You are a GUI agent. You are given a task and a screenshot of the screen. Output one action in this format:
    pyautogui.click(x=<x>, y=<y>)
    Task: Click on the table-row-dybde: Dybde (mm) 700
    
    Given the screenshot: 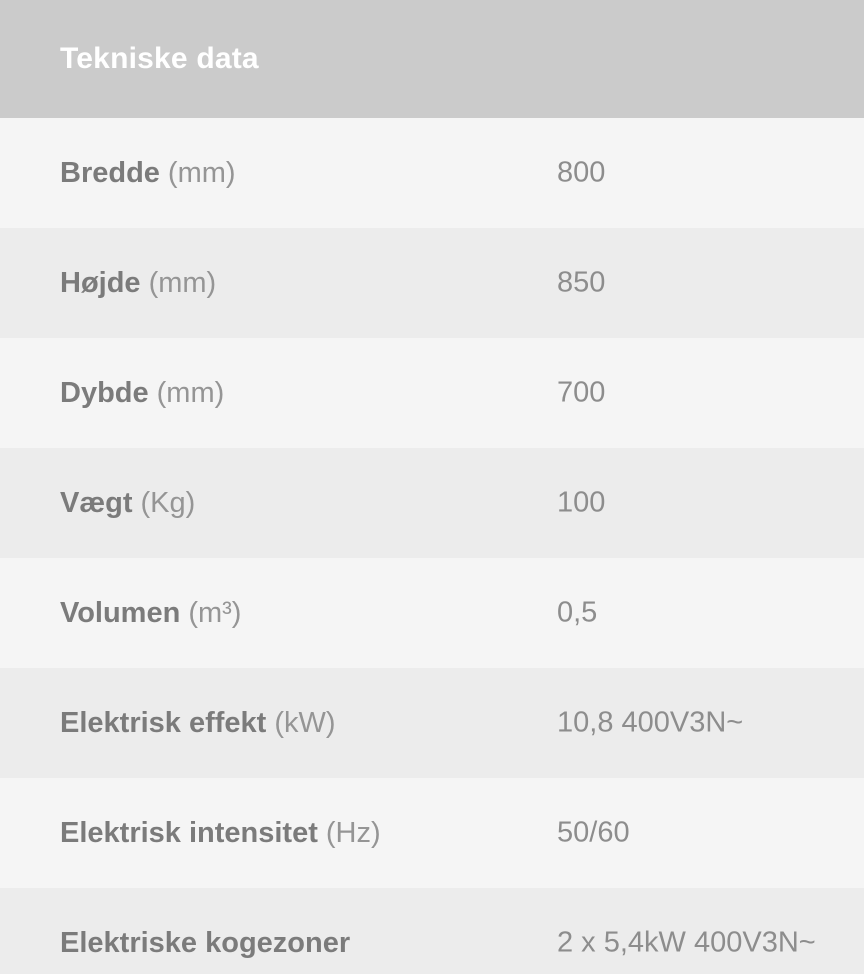 What is the action you would take?
    pyautogui.click(x=432, y=393)
    